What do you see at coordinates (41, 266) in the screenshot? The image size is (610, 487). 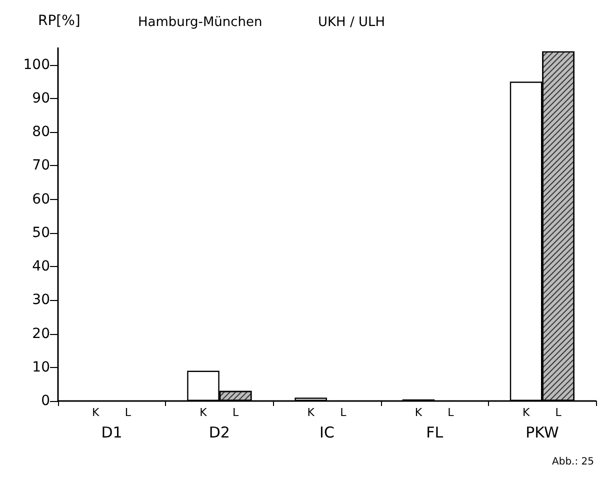 I see `y-tick-label: 40` at bounding box center [41, 266].